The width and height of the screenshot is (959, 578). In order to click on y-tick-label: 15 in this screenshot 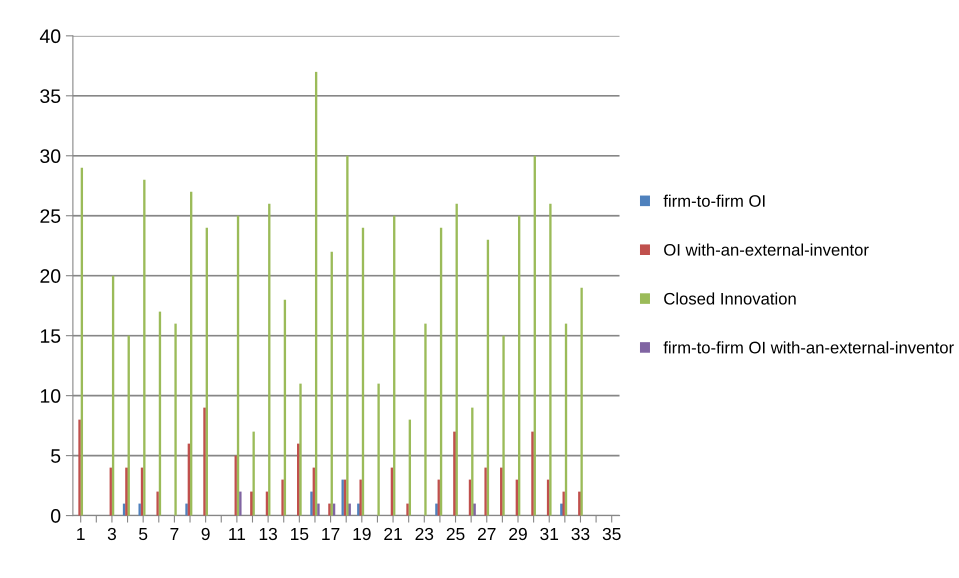, I will do `click(50, 336)`.